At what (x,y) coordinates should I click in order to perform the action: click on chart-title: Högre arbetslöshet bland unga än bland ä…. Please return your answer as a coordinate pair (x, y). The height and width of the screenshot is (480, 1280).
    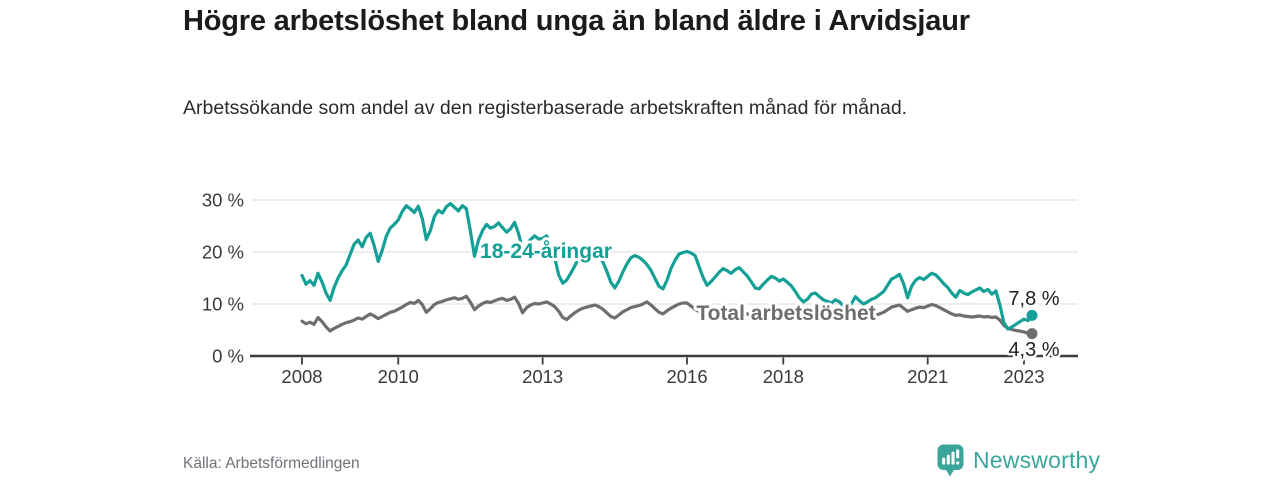
    Looking at the image, I should click on (576, 21).